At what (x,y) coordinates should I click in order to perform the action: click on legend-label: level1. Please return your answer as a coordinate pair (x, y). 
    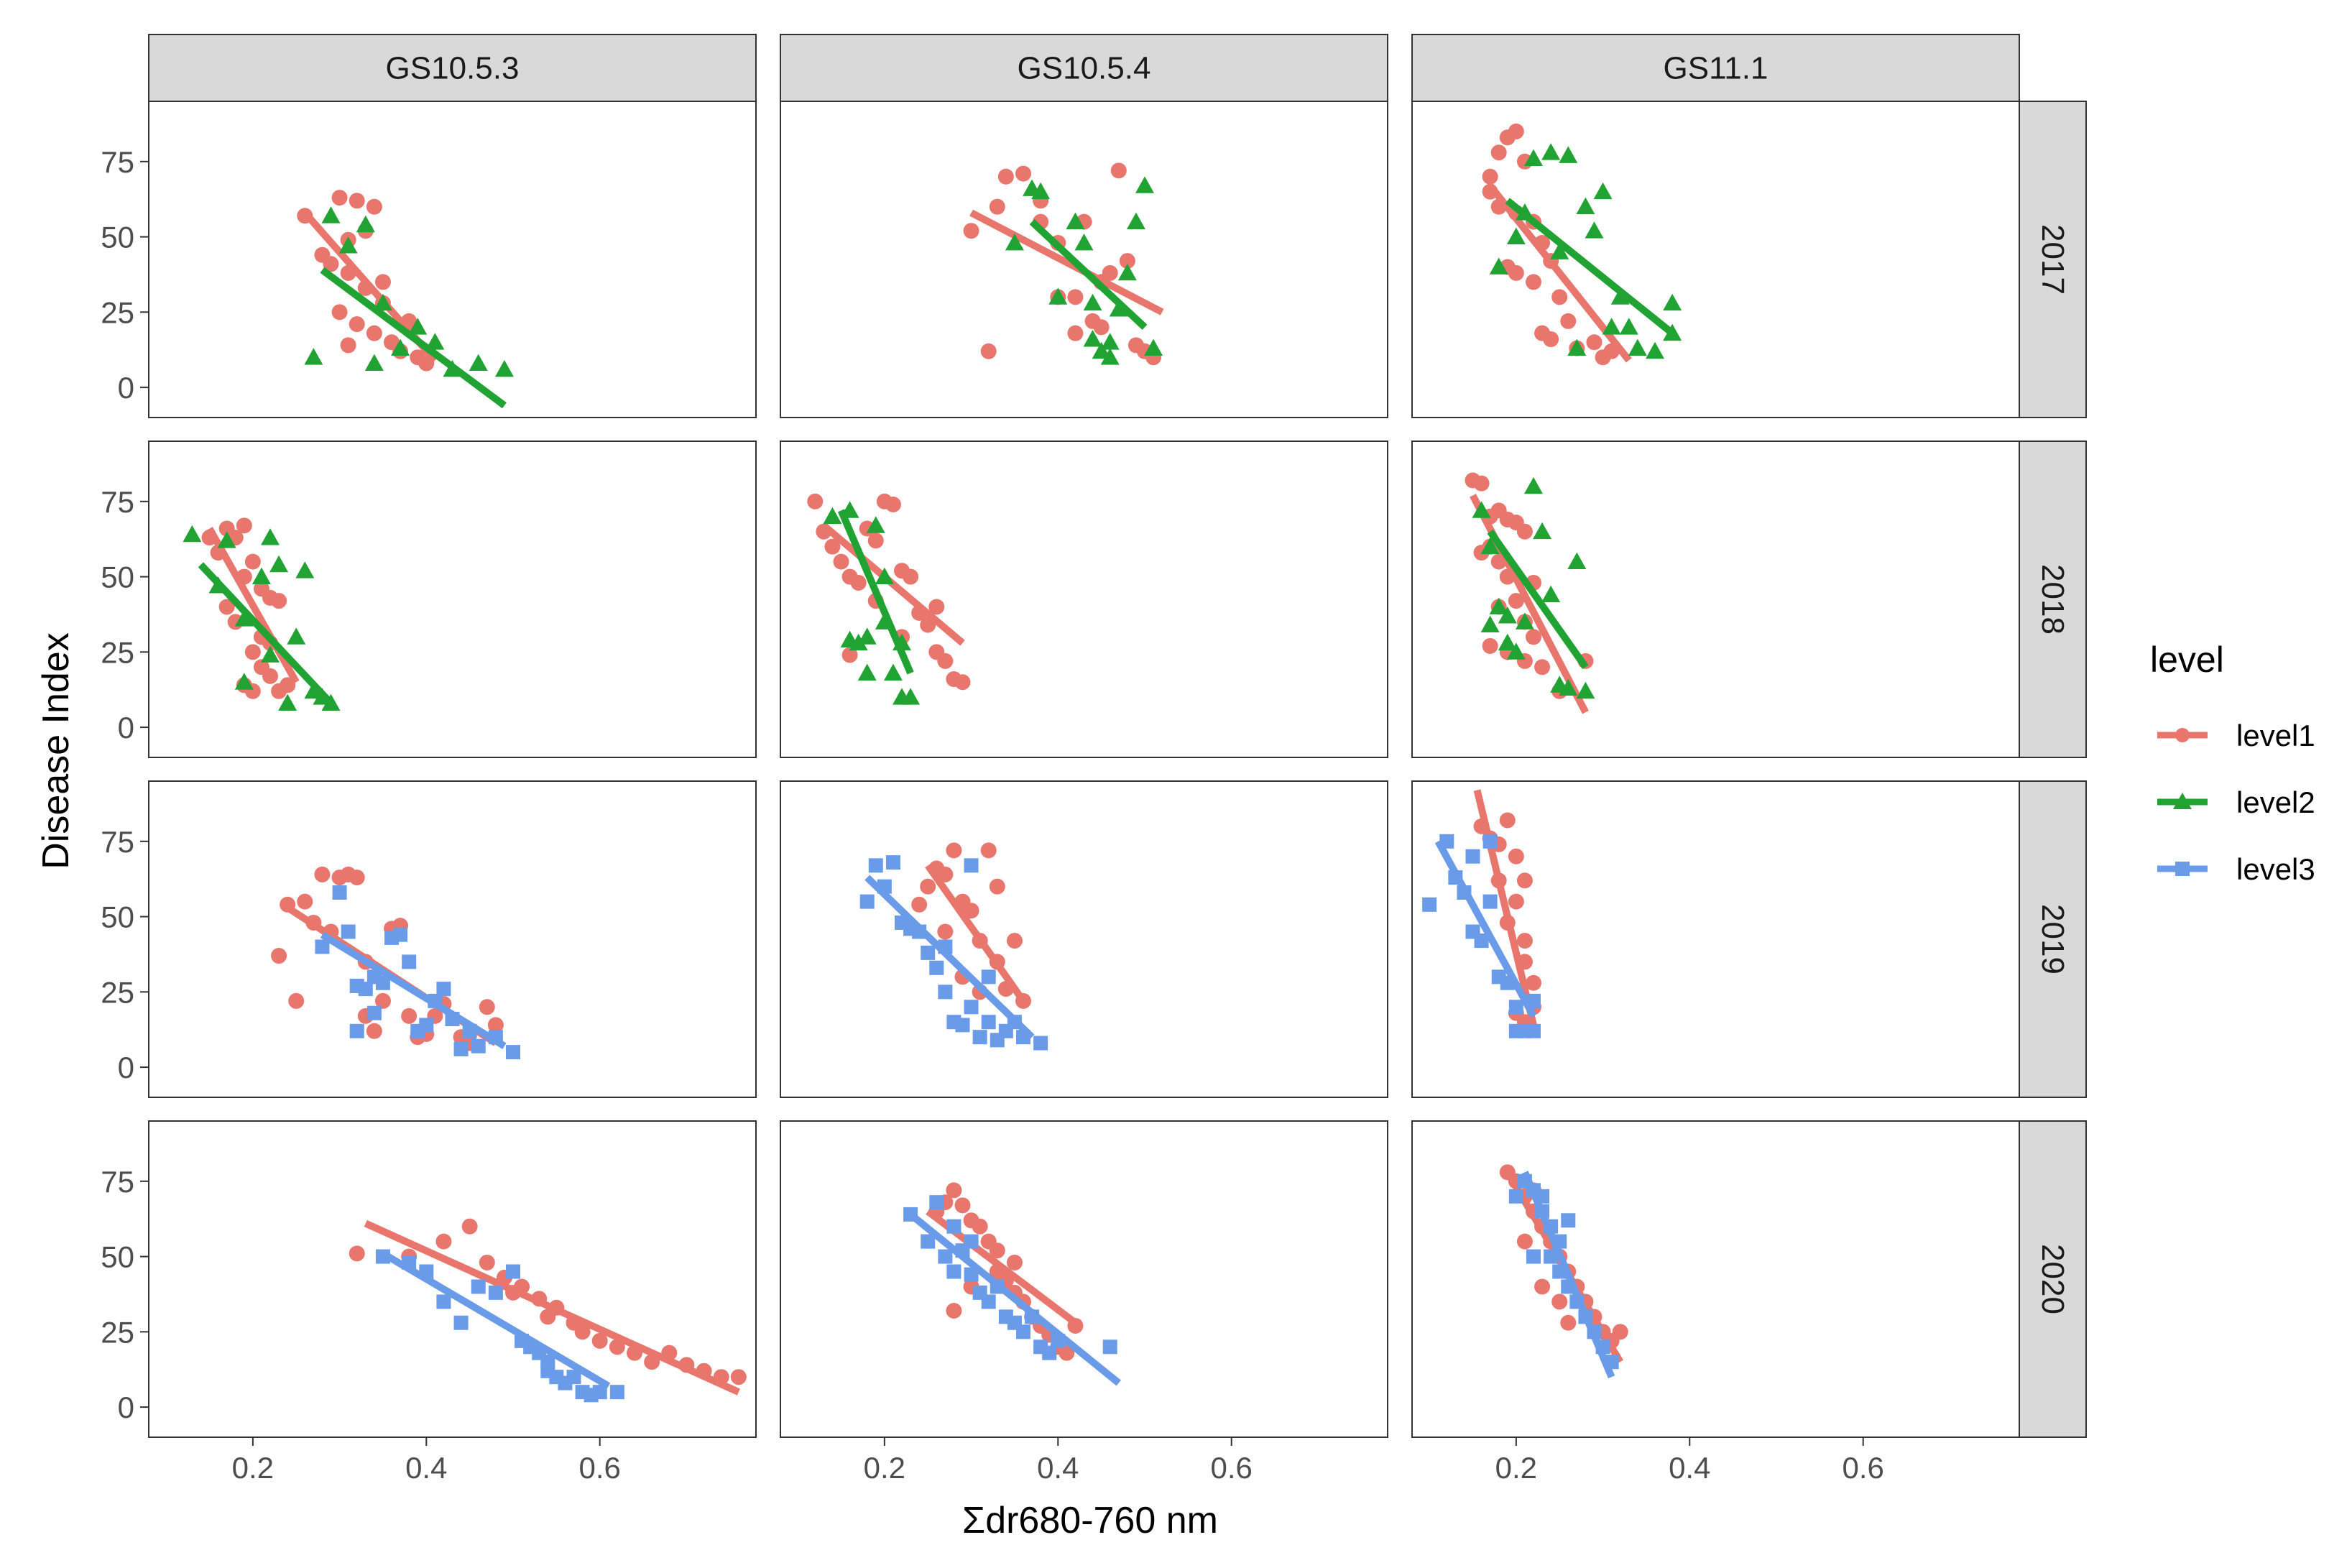
    Looking at the image, I should click on (2275, 735).